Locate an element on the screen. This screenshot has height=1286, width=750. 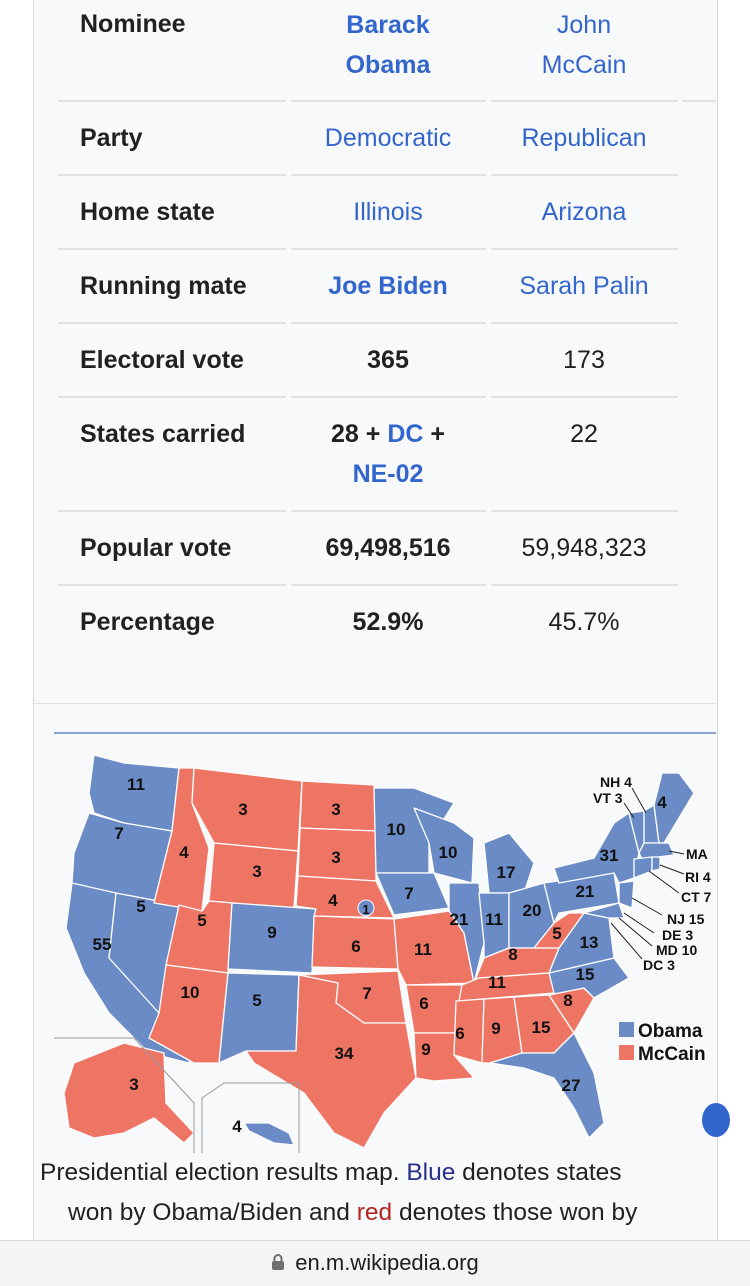
obama-last-name: Obama is located at coordinates (388, 65).